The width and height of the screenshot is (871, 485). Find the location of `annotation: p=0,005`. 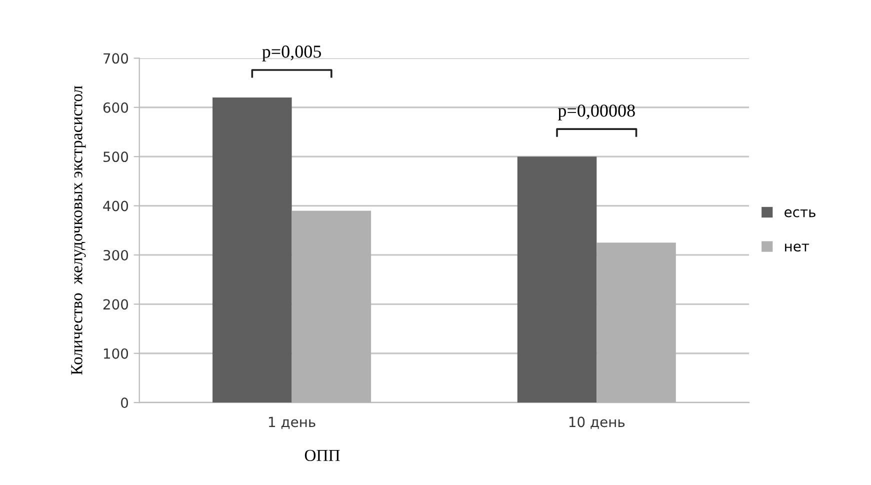

annotation: p=0,005 is located at coordinates (291, 54).